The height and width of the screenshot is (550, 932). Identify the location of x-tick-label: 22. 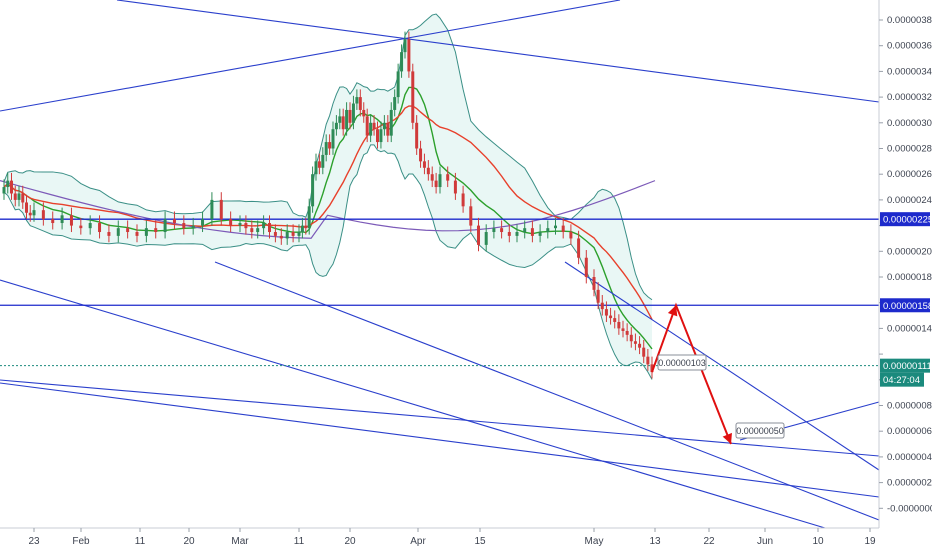
(709, 541).